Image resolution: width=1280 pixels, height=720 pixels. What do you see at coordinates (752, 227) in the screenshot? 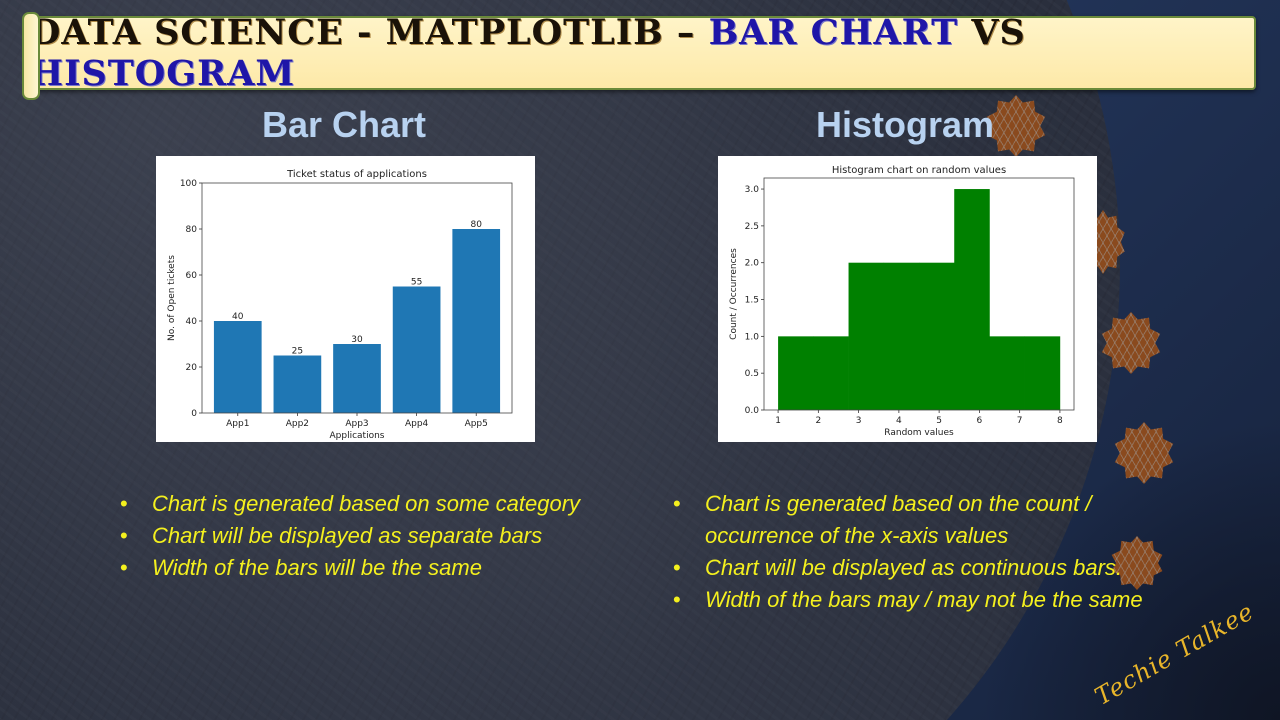
I see `y-tick-label: 2.5` at bounding box center [752, 227].